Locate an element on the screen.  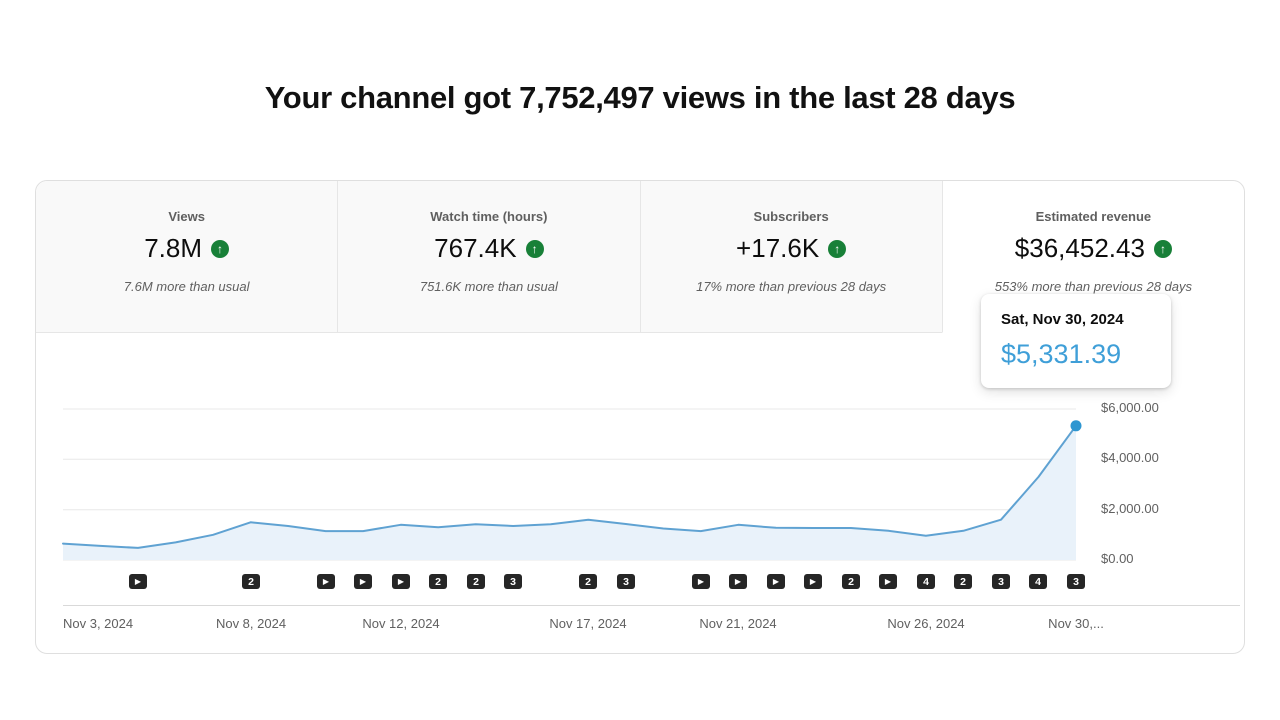
metric-value-row: 767.4K ↑ is located at coordinates (488, 248).